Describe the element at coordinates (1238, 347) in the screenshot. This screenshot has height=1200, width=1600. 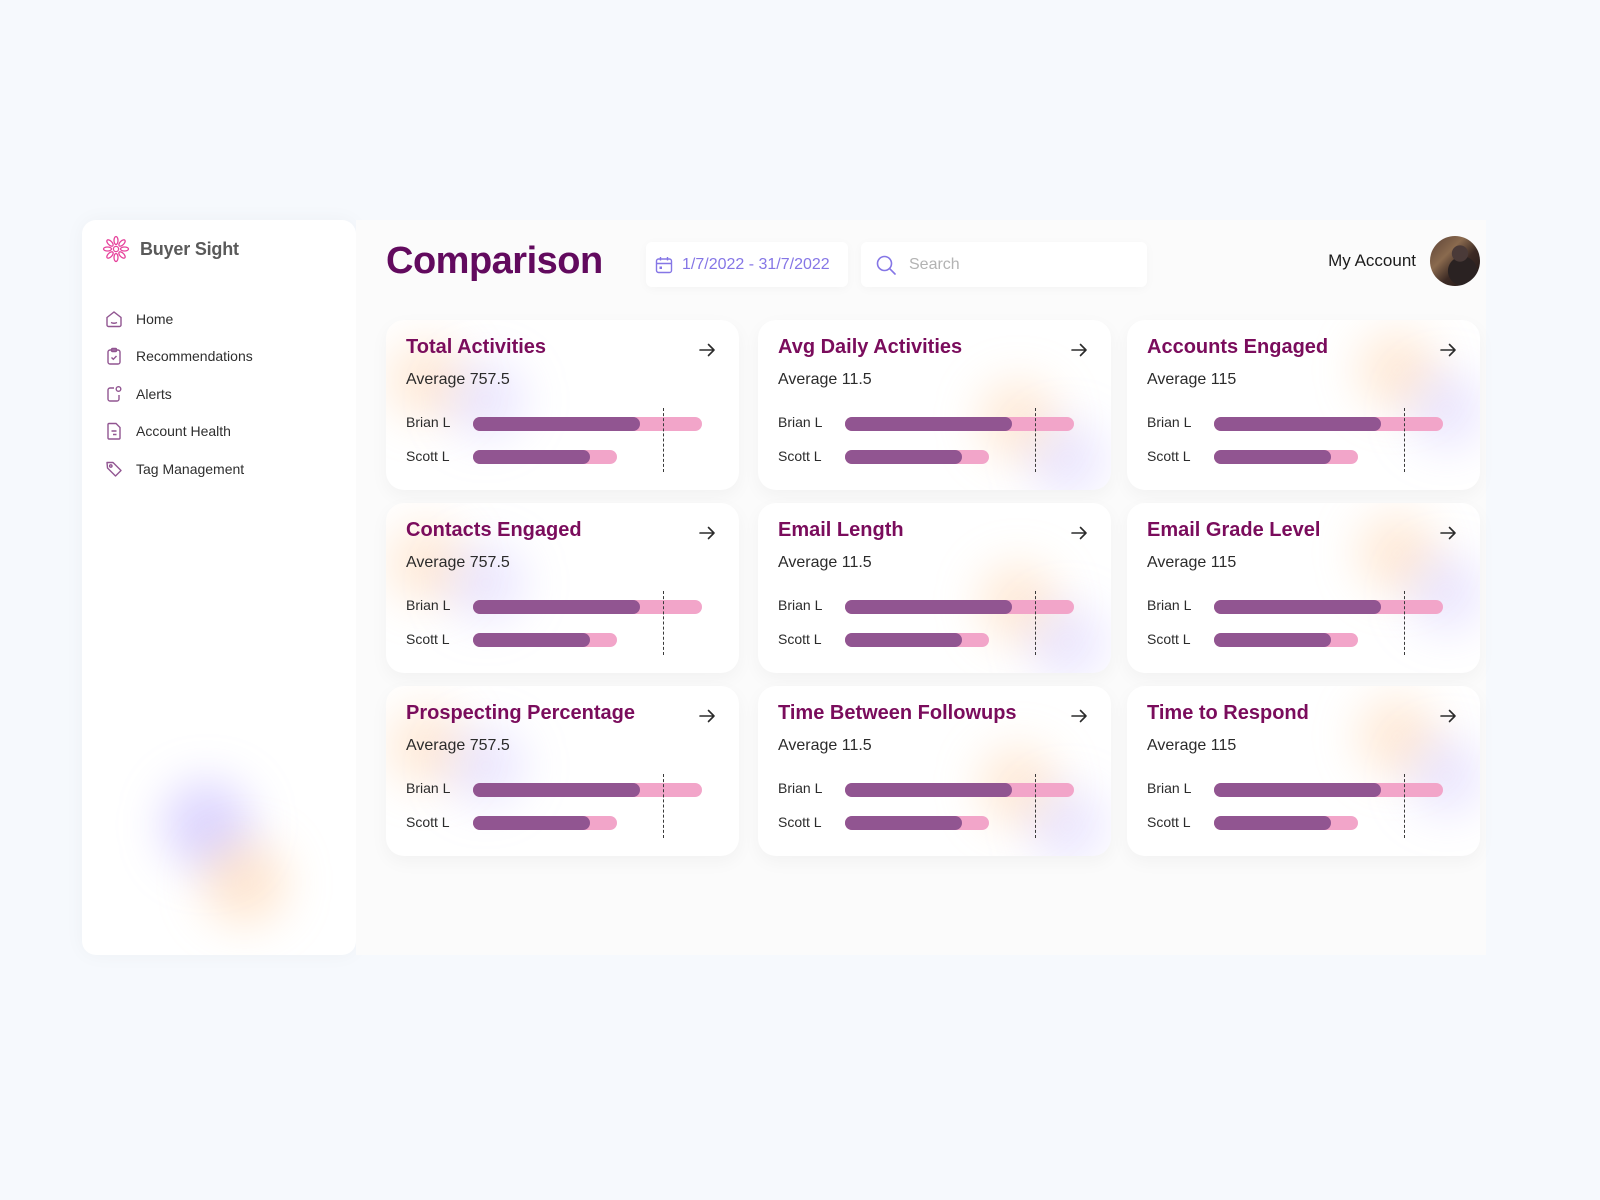
I see `card-title: Accounts Engaged` at that location.